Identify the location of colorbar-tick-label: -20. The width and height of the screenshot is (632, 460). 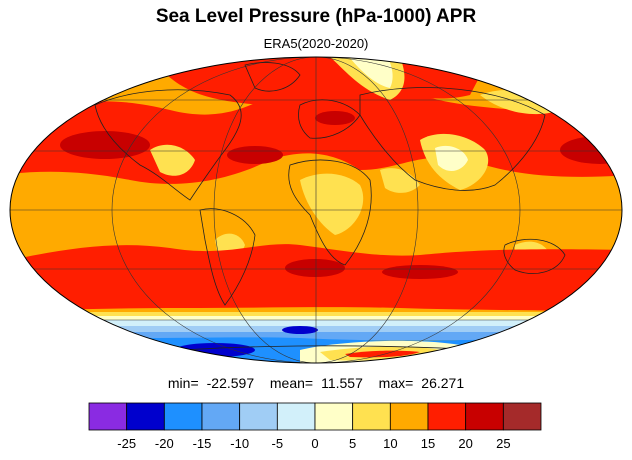
(164, 443).